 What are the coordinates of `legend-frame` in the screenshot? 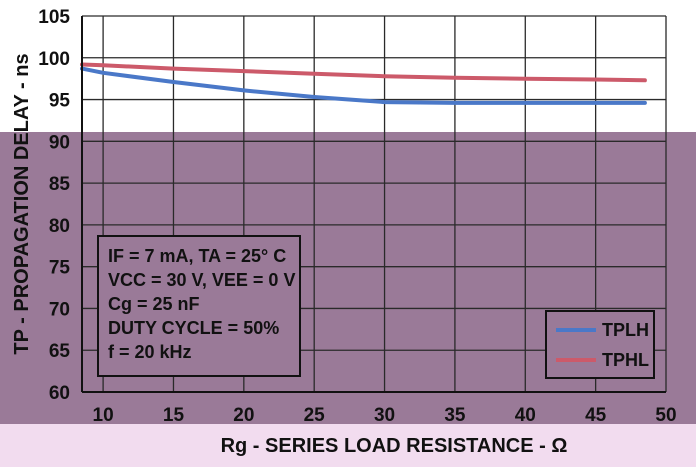 It's located at (600, 344).